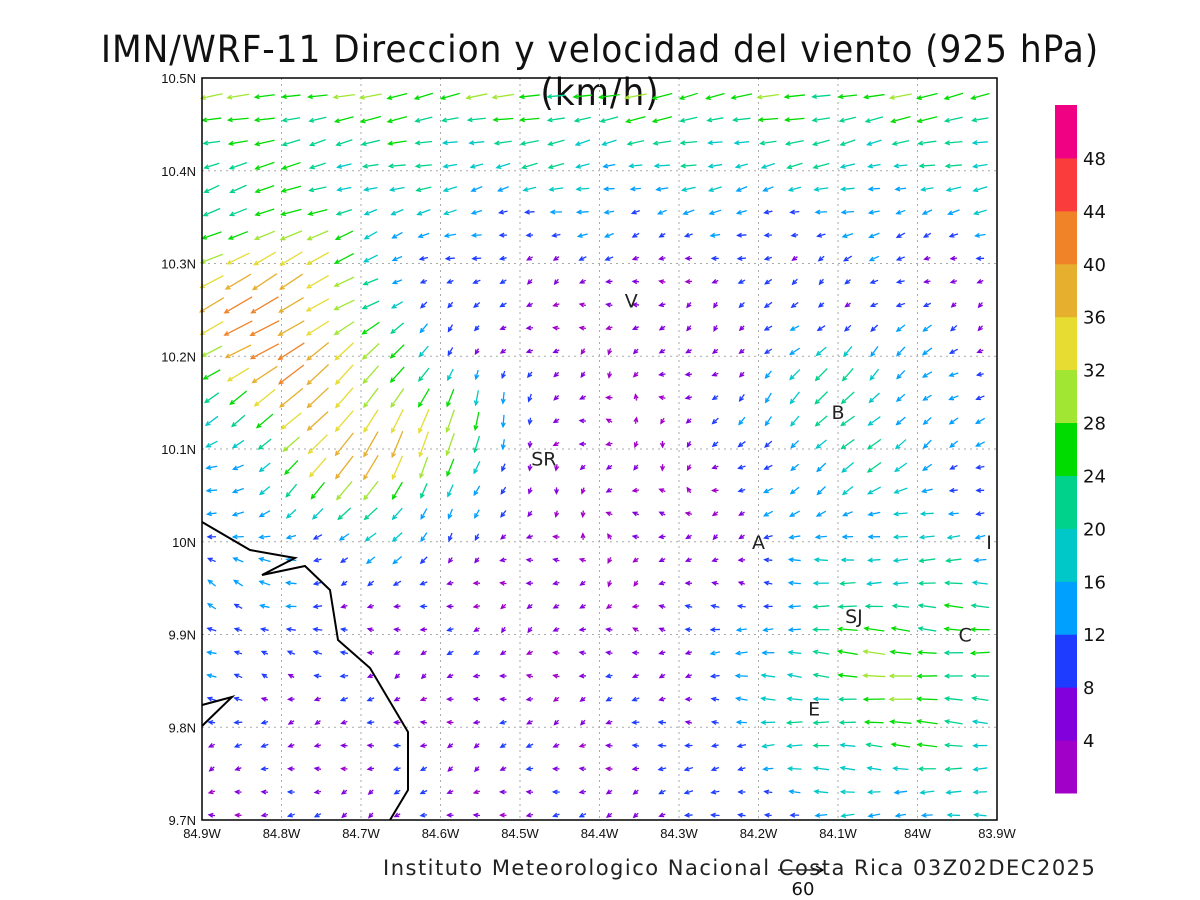 The image size is (1200, 900). What do you see at coordinates (600, 833) in the screenshot?
I see `x-tick-label: 84.4W` at bounding box center [600, 833].